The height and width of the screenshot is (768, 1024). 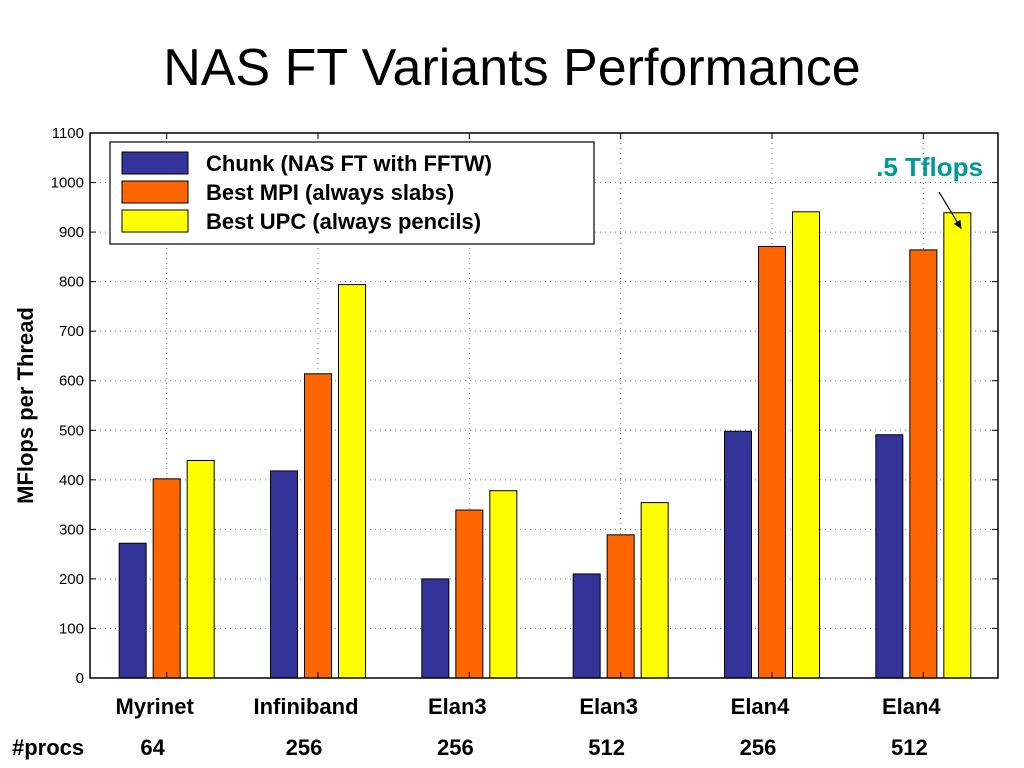 What do you see at coordinates (71, 628) in the screenshot?
I see `y-tick-label: 100` at bounding box center [71, 628].